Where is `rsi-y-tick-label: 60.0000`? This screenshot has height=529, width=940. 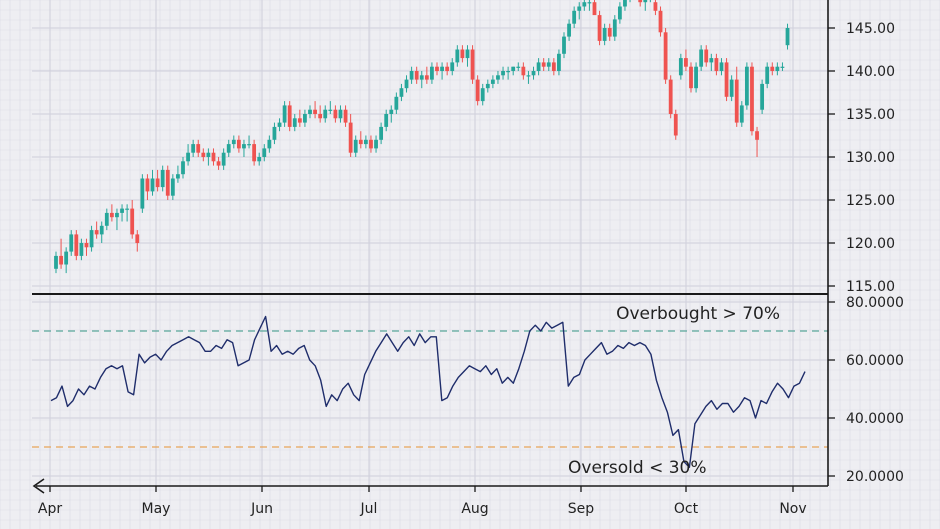 rsi-y-tick-label: 60.0000 is located at coordinates (875, 361).